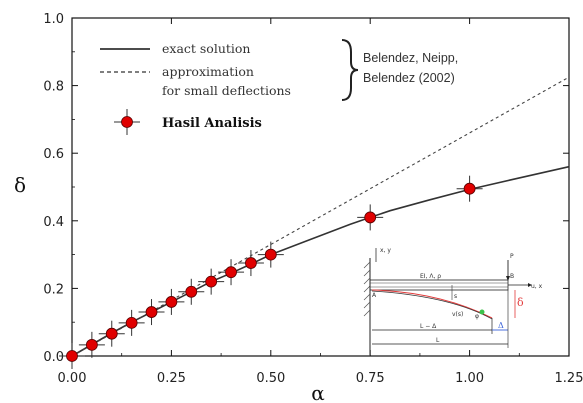 The image size is (583, 403). Describe the element at coordinates (53, 357) in the screenshot. I see `y-tick-label: 0.0` at that location.